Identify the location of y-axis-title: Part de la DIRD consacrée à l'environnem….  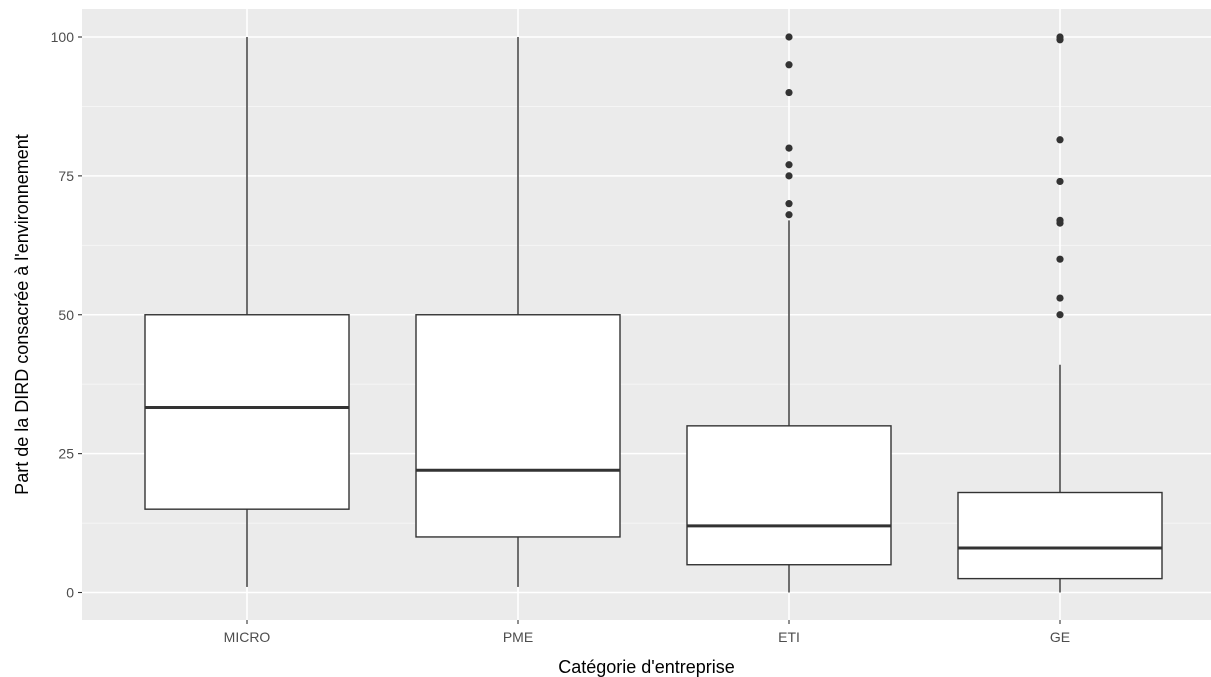
(22, 314).